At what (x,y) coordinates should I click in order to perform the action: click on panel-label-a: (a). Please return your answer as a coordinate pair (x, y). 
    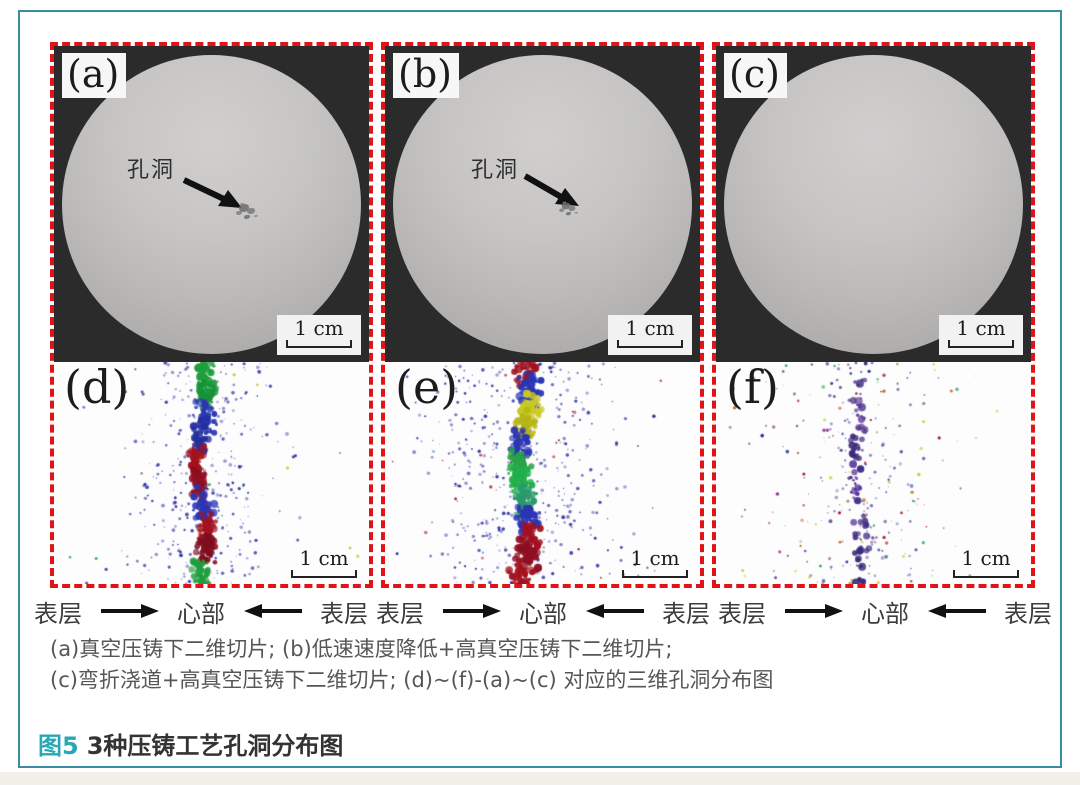
    Looking at the image, I should click on (94, 75).